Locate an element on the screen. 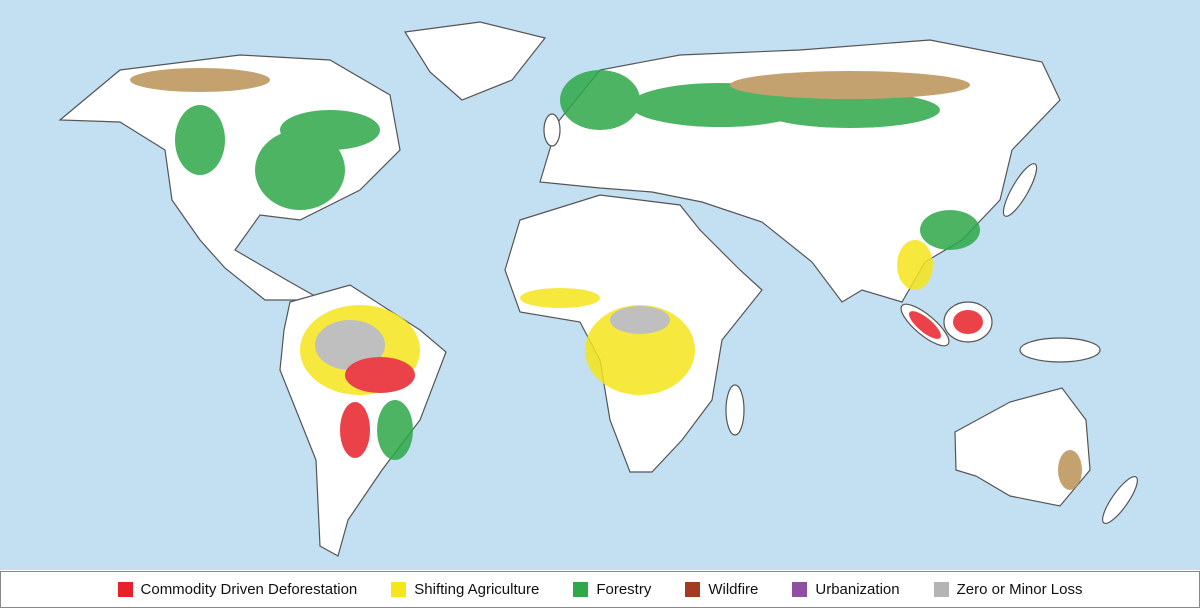 The width and height of the screenshot is (1200, 608). madagascar is located at coordinates (735, 410).